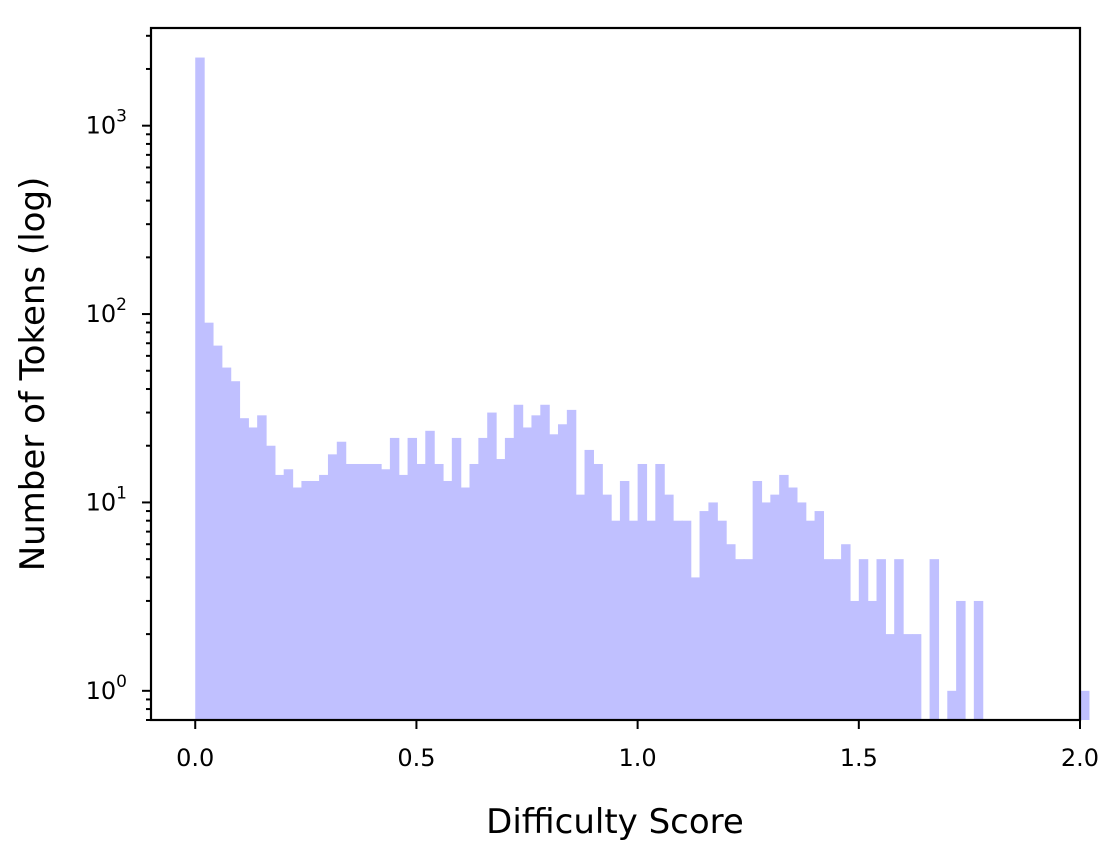 Image resolution: width=1120 pixels, height=854 pixels. I want to click on x-tick-label: 1.5, so click(859, 758).